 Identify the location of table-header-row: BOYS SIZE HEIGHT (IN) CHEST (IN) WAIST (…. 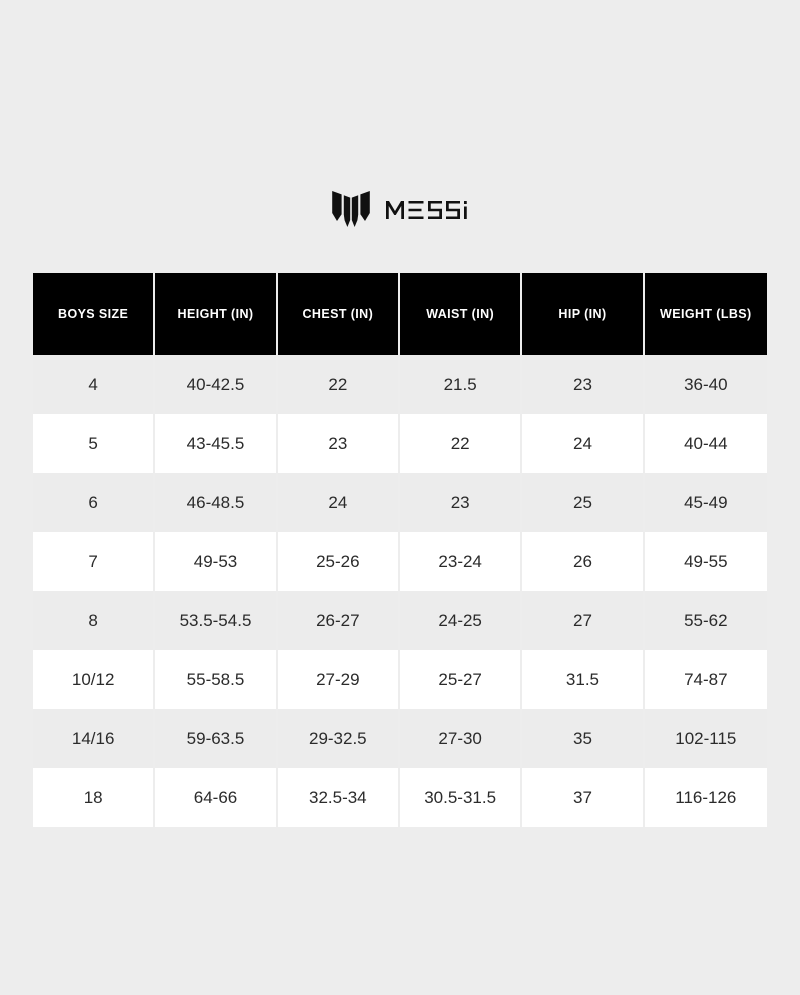
(400, 314).